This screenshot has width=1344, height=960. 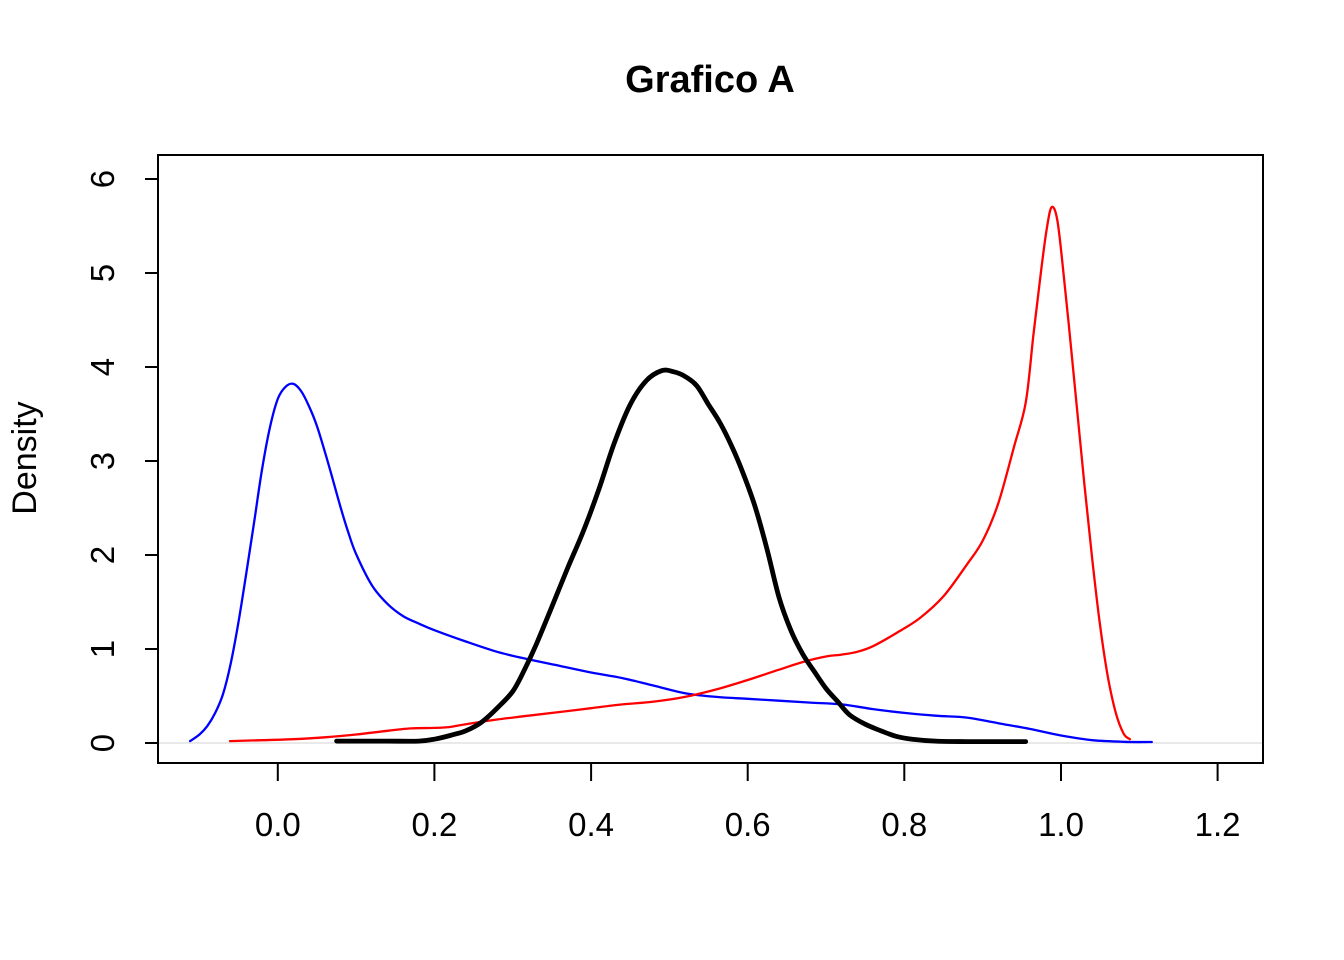 What do you see at coordinates (748, 824) in the screenshot?
I see `x-tick-label: 0.6` at bounding box center [748, 824].